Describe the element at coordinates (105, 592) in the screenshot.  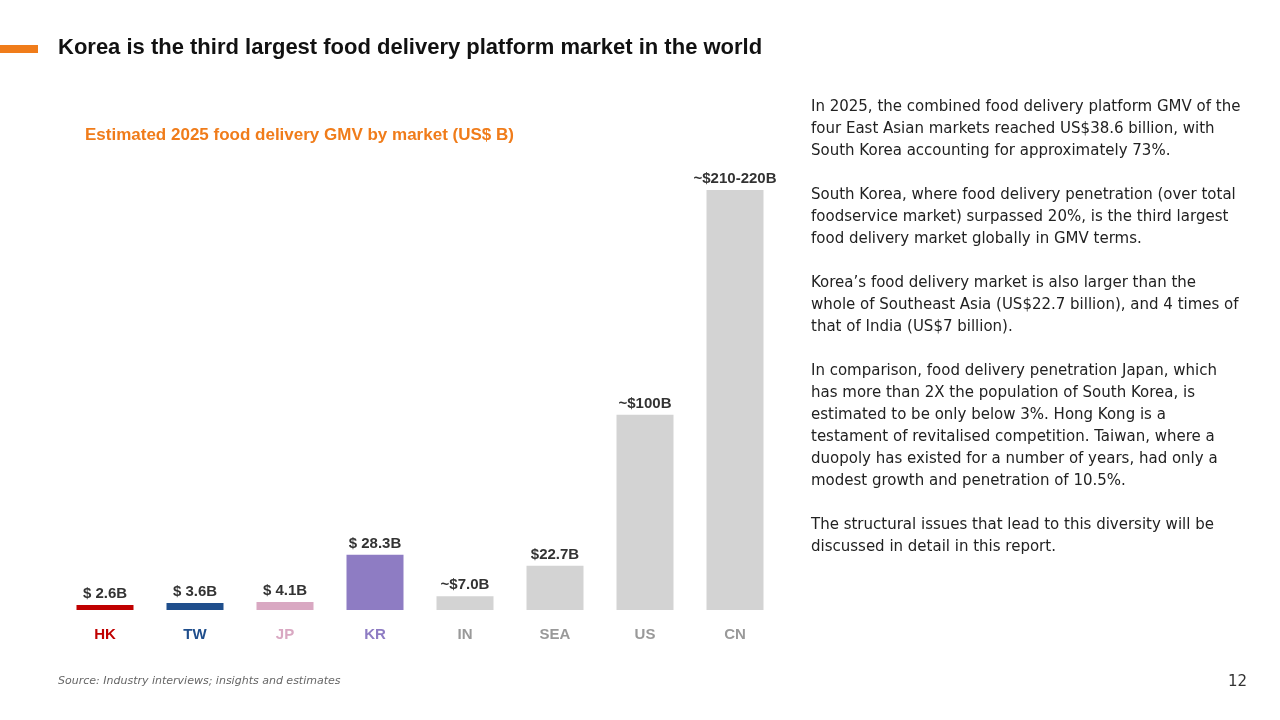
I see `data-label: $ 2.6B` at that location.